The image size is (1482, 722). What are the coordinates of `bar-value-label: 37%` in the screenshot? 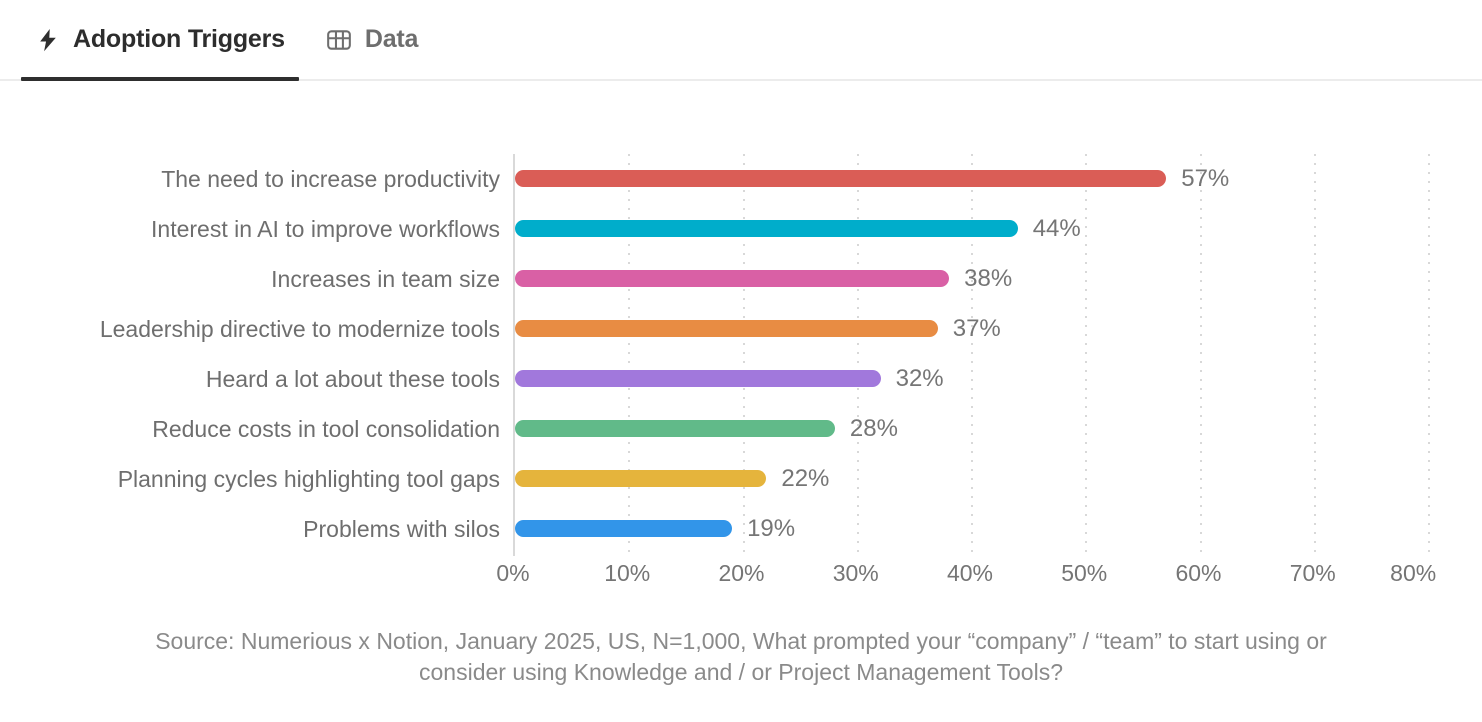 It's located at (976, 328).